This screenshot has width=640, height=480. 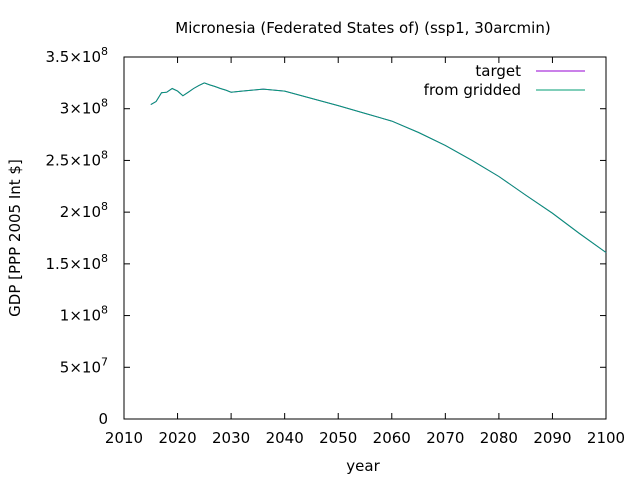 What do you see at coordinates (606, 438) in the screenshot?
I see `x-tick-label: 2100` at bounding box center [606, 438].